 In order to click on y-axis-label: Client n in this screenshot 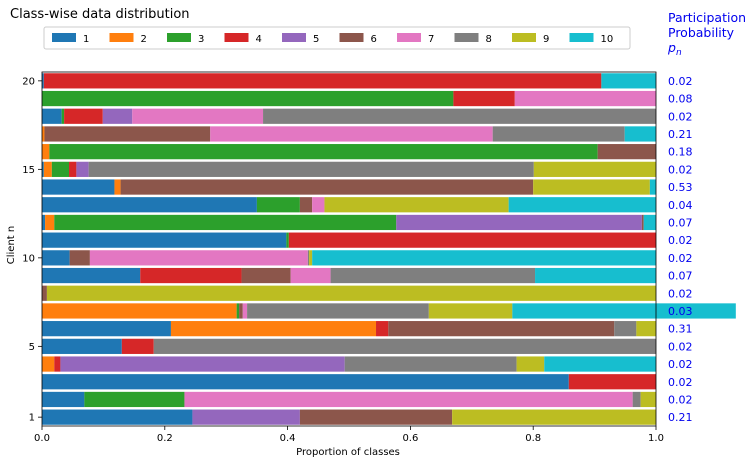, I will do `click(11, 245)`.